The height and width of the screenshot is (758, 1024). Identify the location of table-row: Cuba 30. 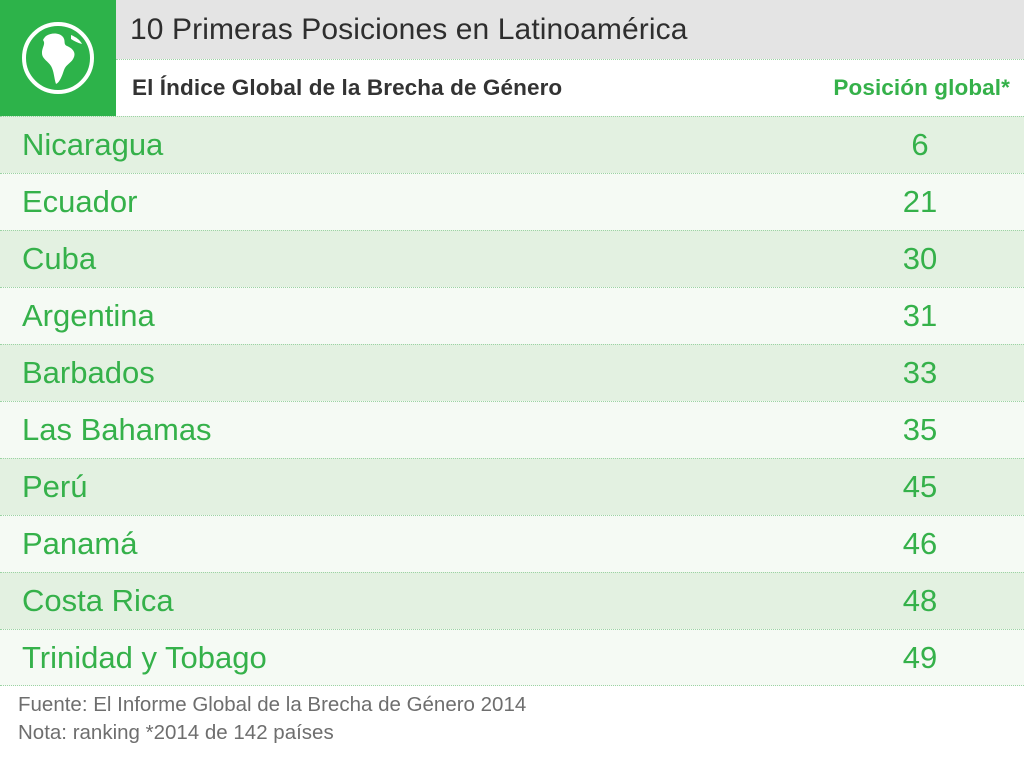
(512, 258).